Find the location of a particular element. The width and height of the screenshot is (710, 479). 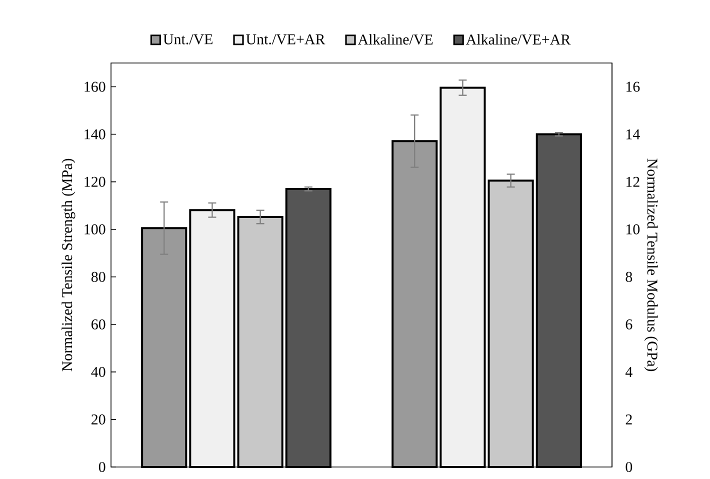

y-tick-label: 40 is located at coordinates (98, 371).